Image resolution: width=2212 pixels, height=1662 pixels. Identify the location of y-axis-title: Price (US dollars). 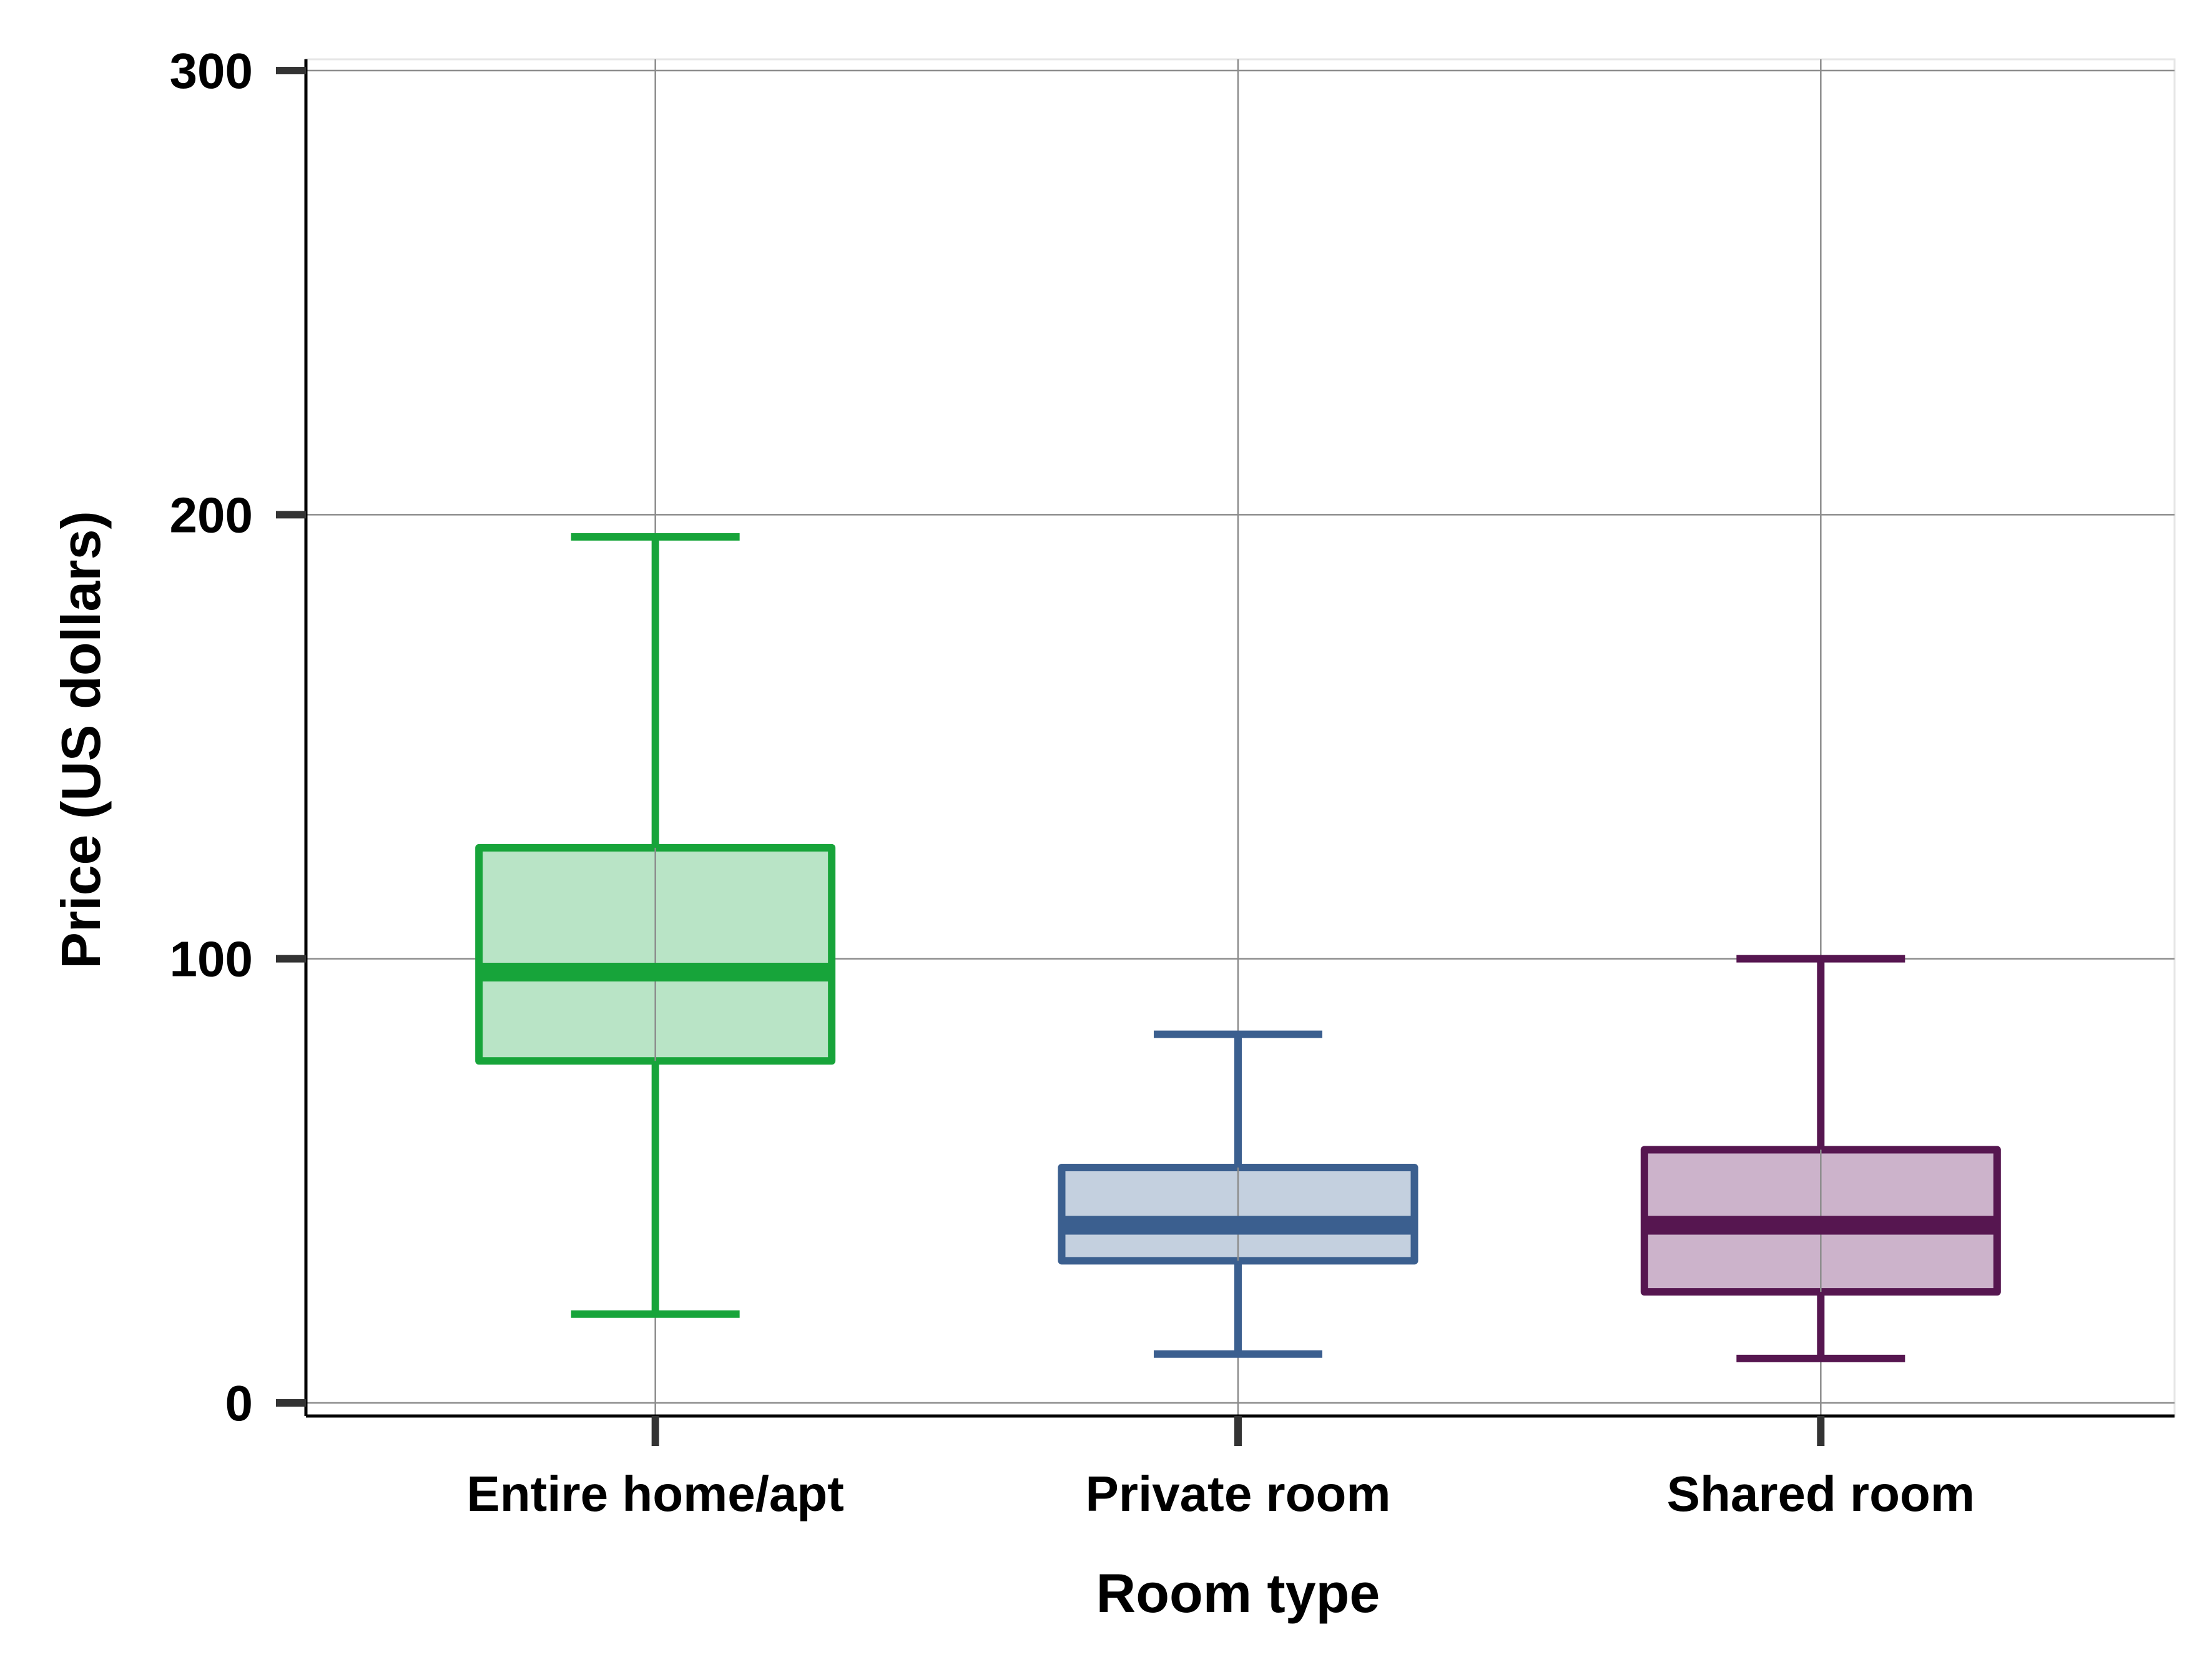
(81, 740).